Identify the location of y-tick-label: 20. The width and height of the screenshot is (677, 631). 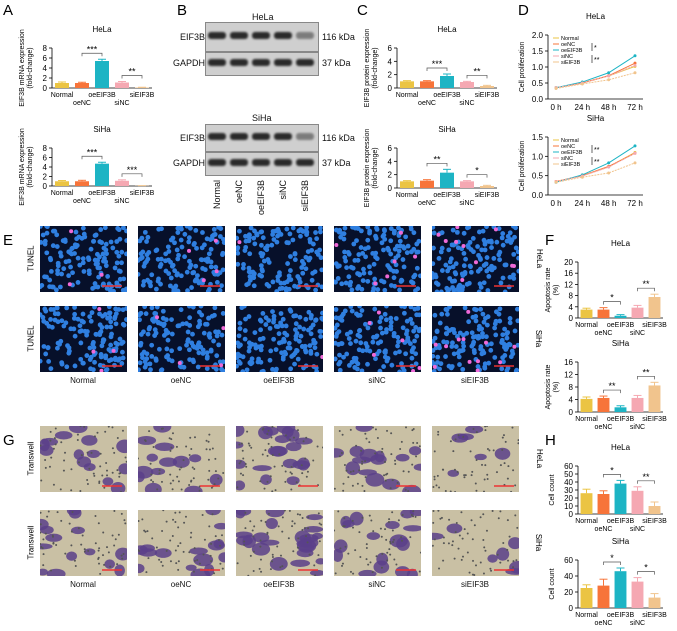
(568, 498).